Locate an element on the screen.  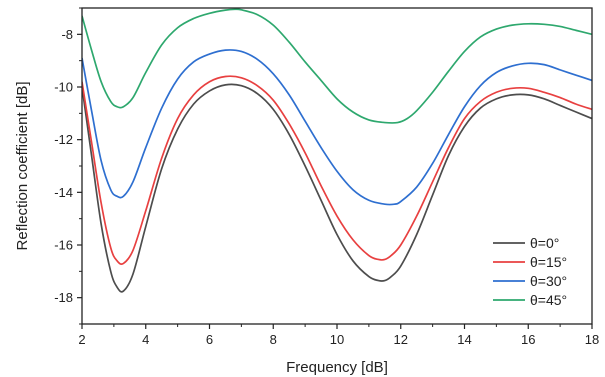
x-axis: 2 4 6 8 10 12 14 16 18 is located at coordinates (338, 335).